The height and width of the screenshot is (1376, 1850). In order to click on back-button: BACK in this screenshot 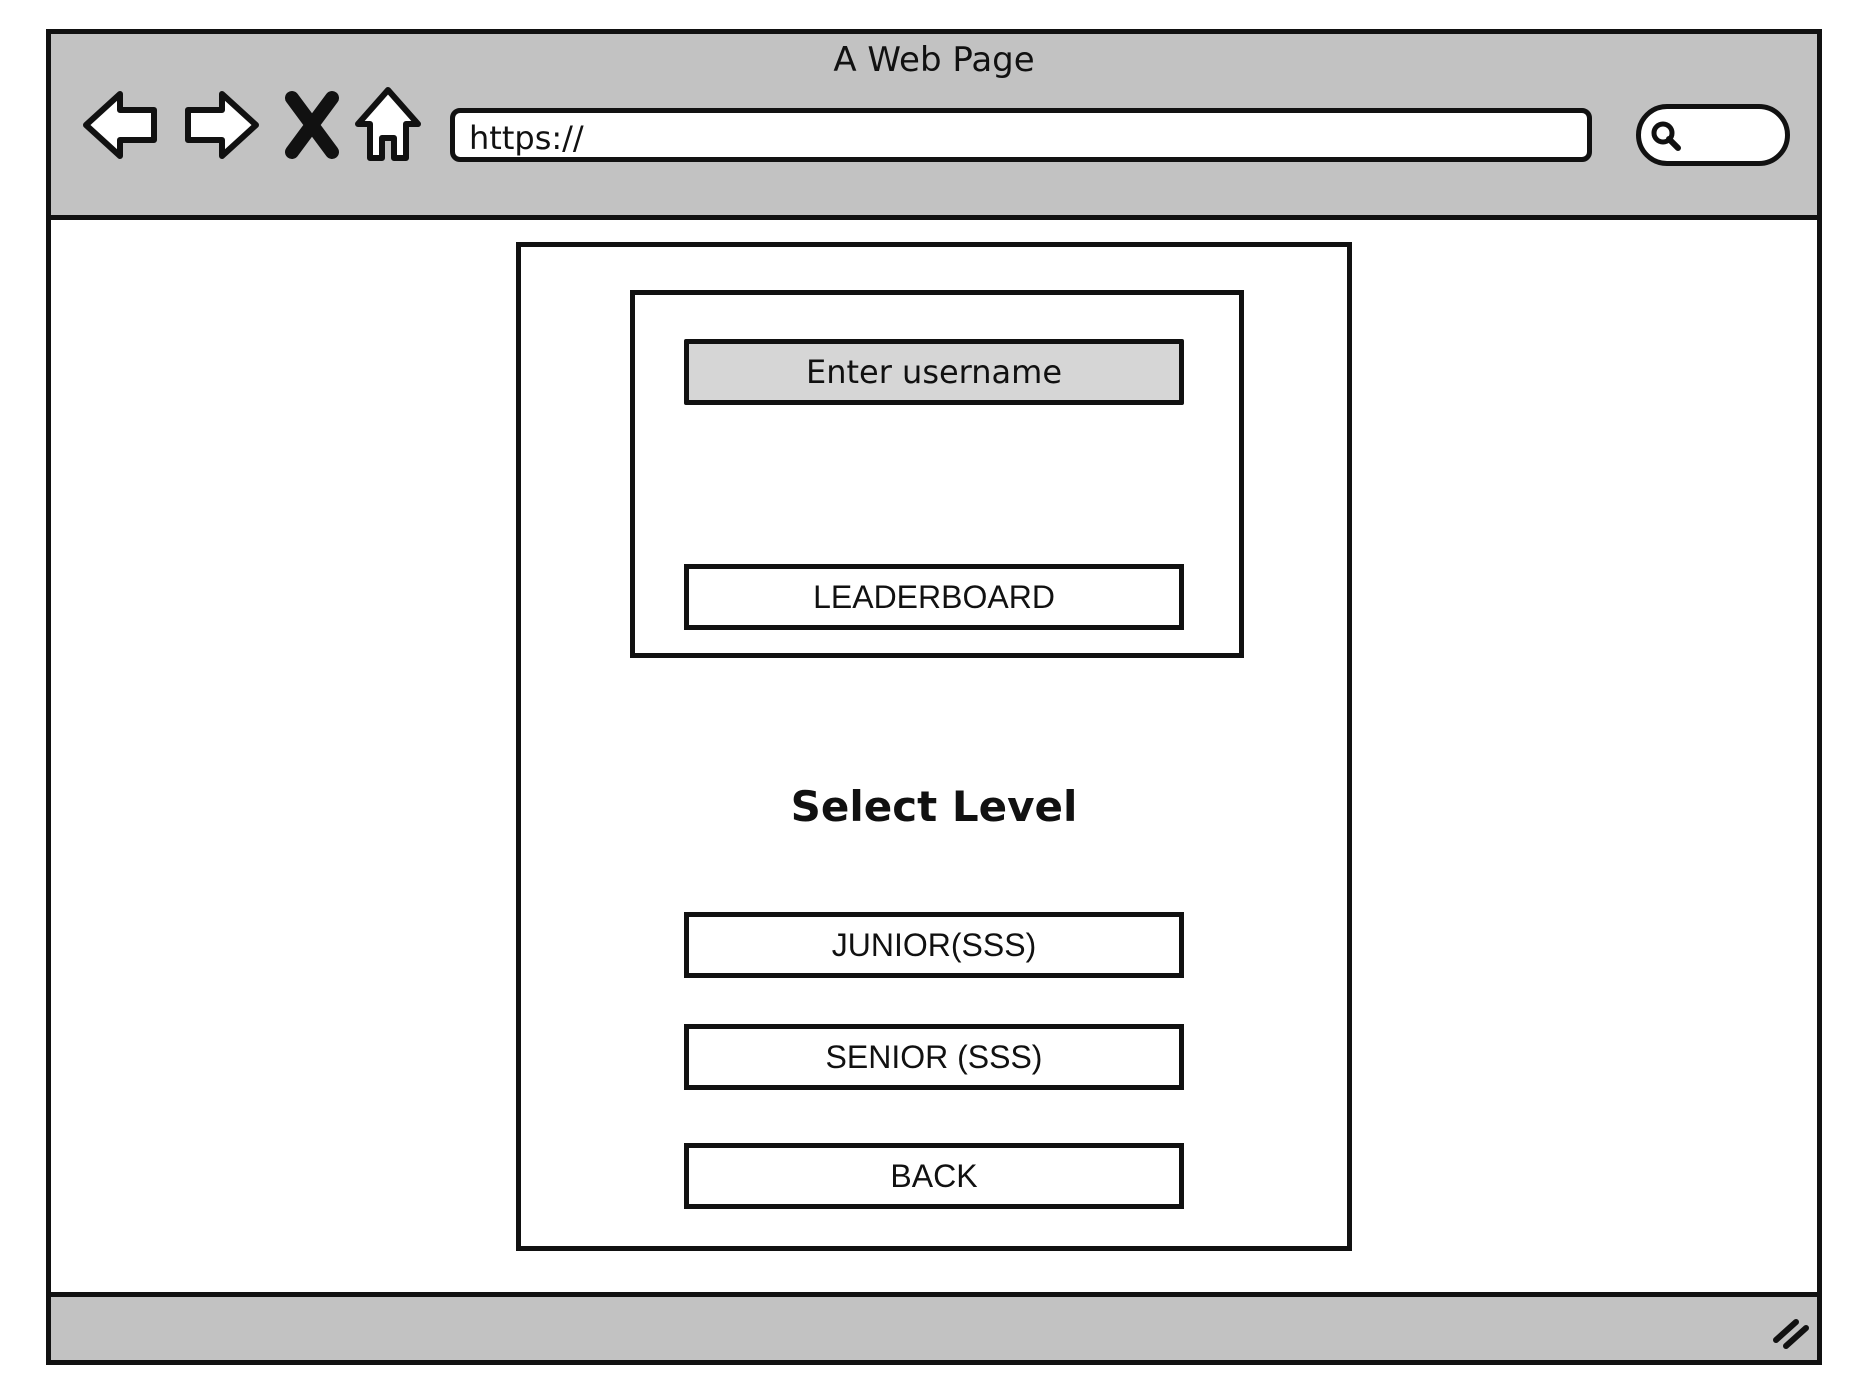, I will do `click(934, 1176)`.